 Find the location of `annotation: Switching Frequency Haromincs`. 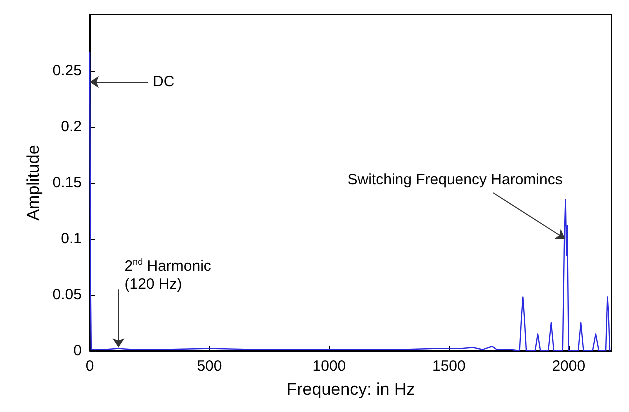

annotation: Switching Frequency Haromincs is located at coordinates (455, 180).